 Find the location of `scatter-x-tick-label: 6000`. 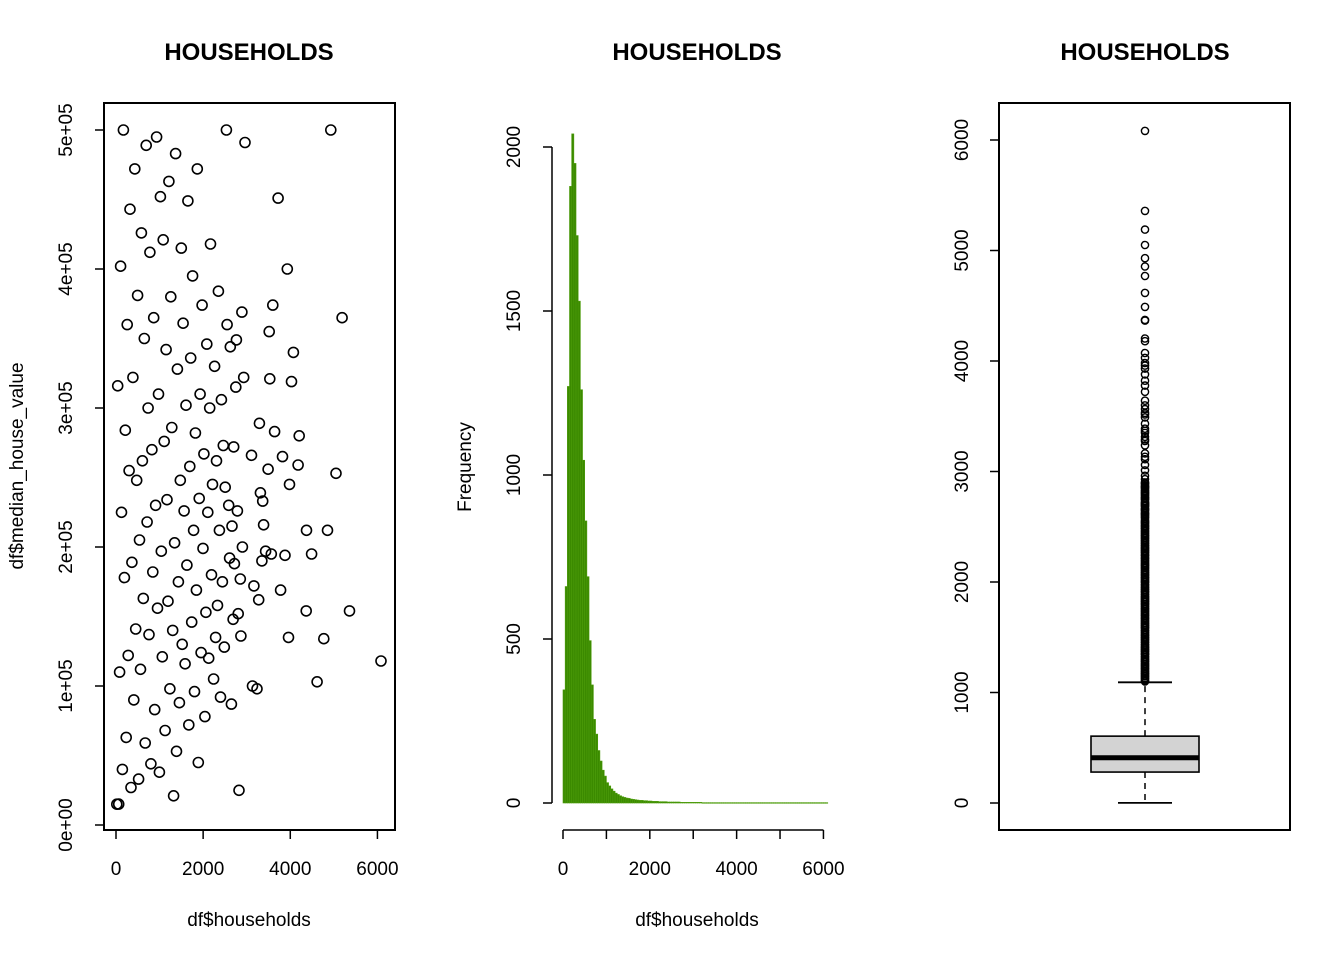

scatter-x-tick-label: 6000 is located at coordinates (377, 869).